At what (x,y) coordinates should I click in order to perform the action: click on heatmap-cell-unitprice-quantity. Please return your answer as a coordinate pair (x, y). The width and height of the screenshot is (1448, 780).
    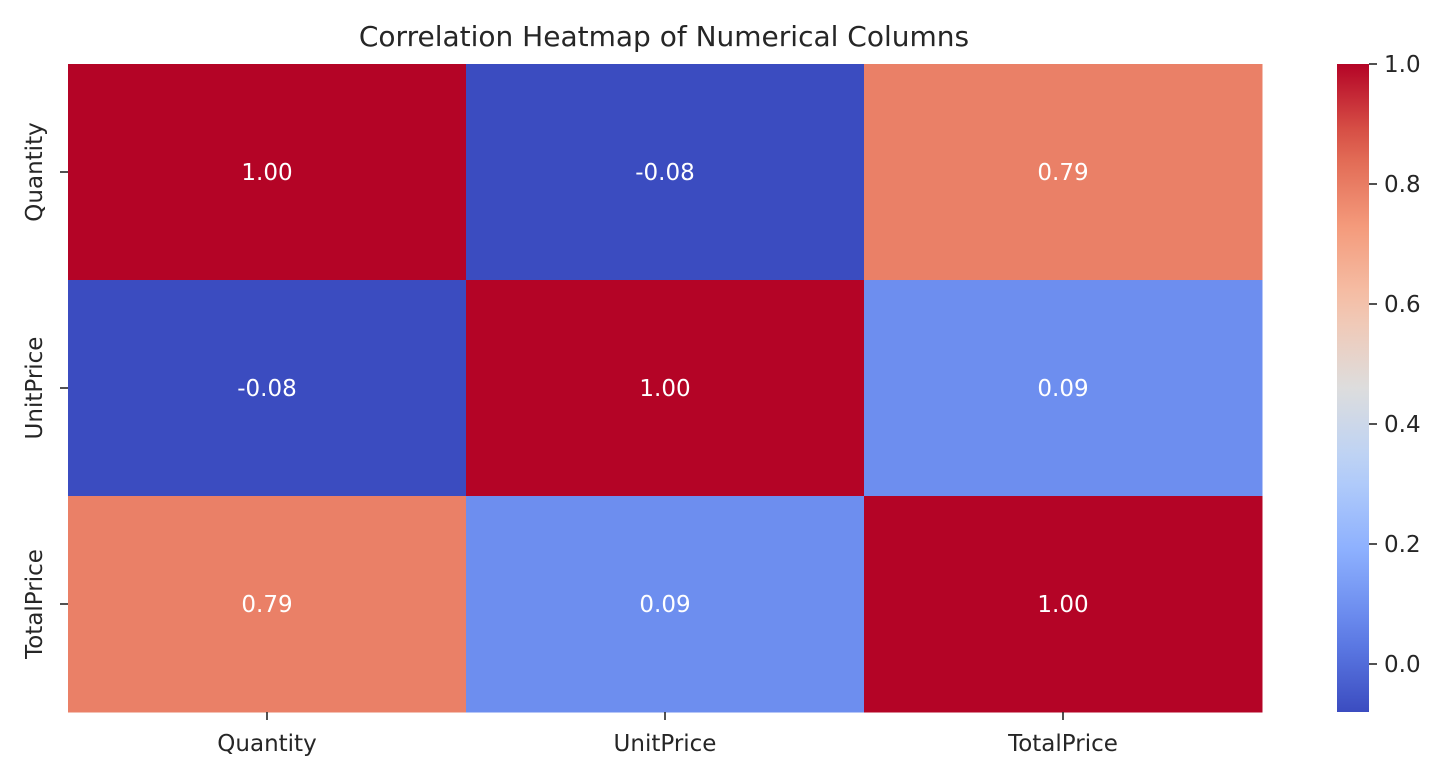
    Looking at the image, I should click on (267, 388).